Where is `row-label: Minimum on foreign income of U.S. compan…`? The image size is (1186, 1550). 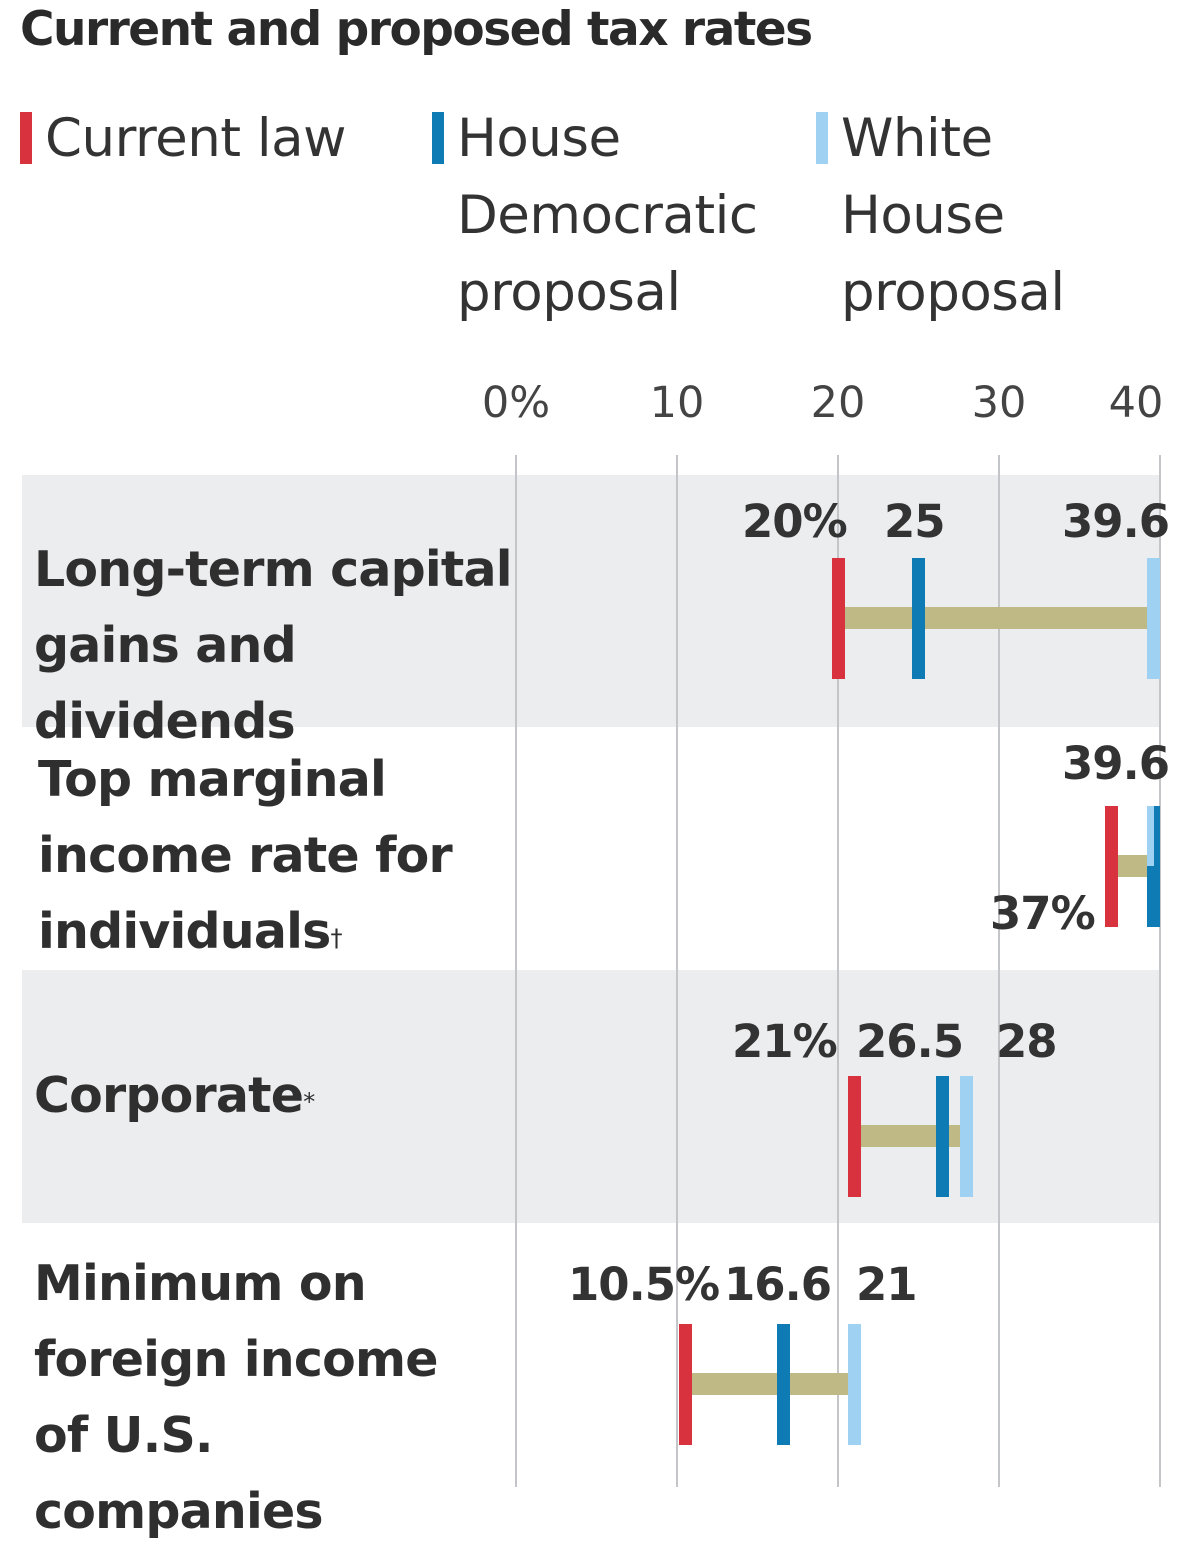
row-label: Minimum on foreign income of U.S. compan… is located at coordinates (269, 1398).